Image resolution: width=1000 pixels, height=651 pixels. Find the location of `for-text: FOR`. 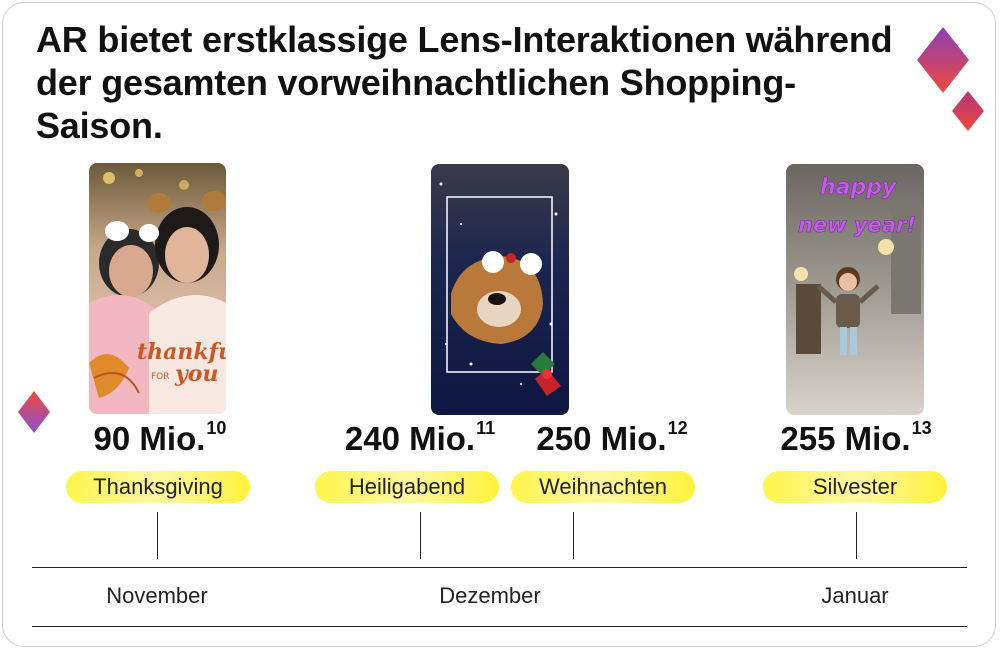

for-text: FOR is located at coordinates (160, 377).